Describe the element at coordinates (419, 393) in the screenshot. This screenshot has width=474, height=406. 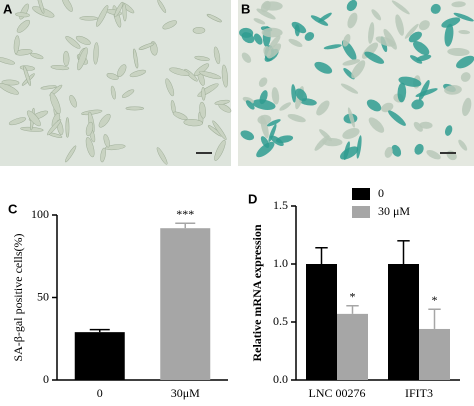
I see `x-tick-label: IFIT3` at that location.